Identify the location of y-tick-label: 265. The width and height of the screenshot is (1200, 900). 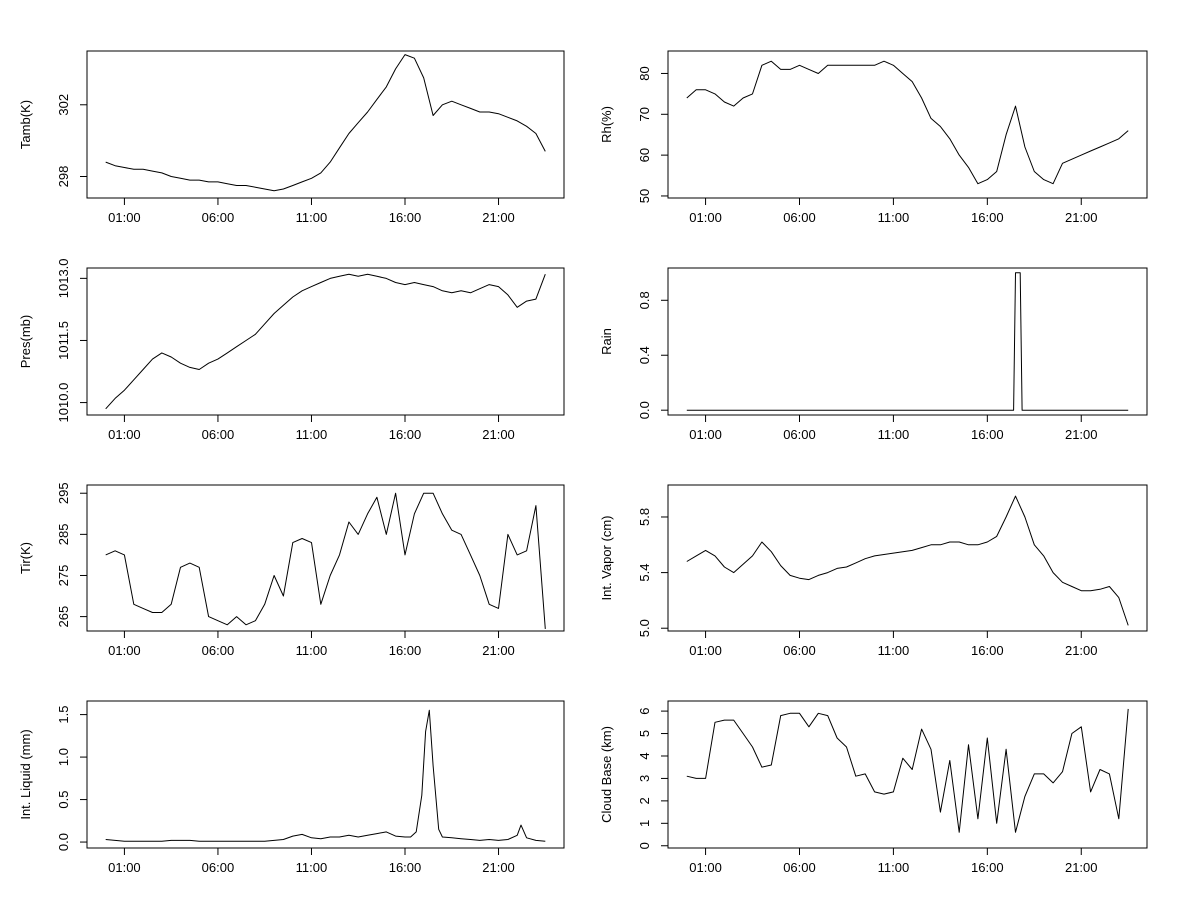
(63, 617).